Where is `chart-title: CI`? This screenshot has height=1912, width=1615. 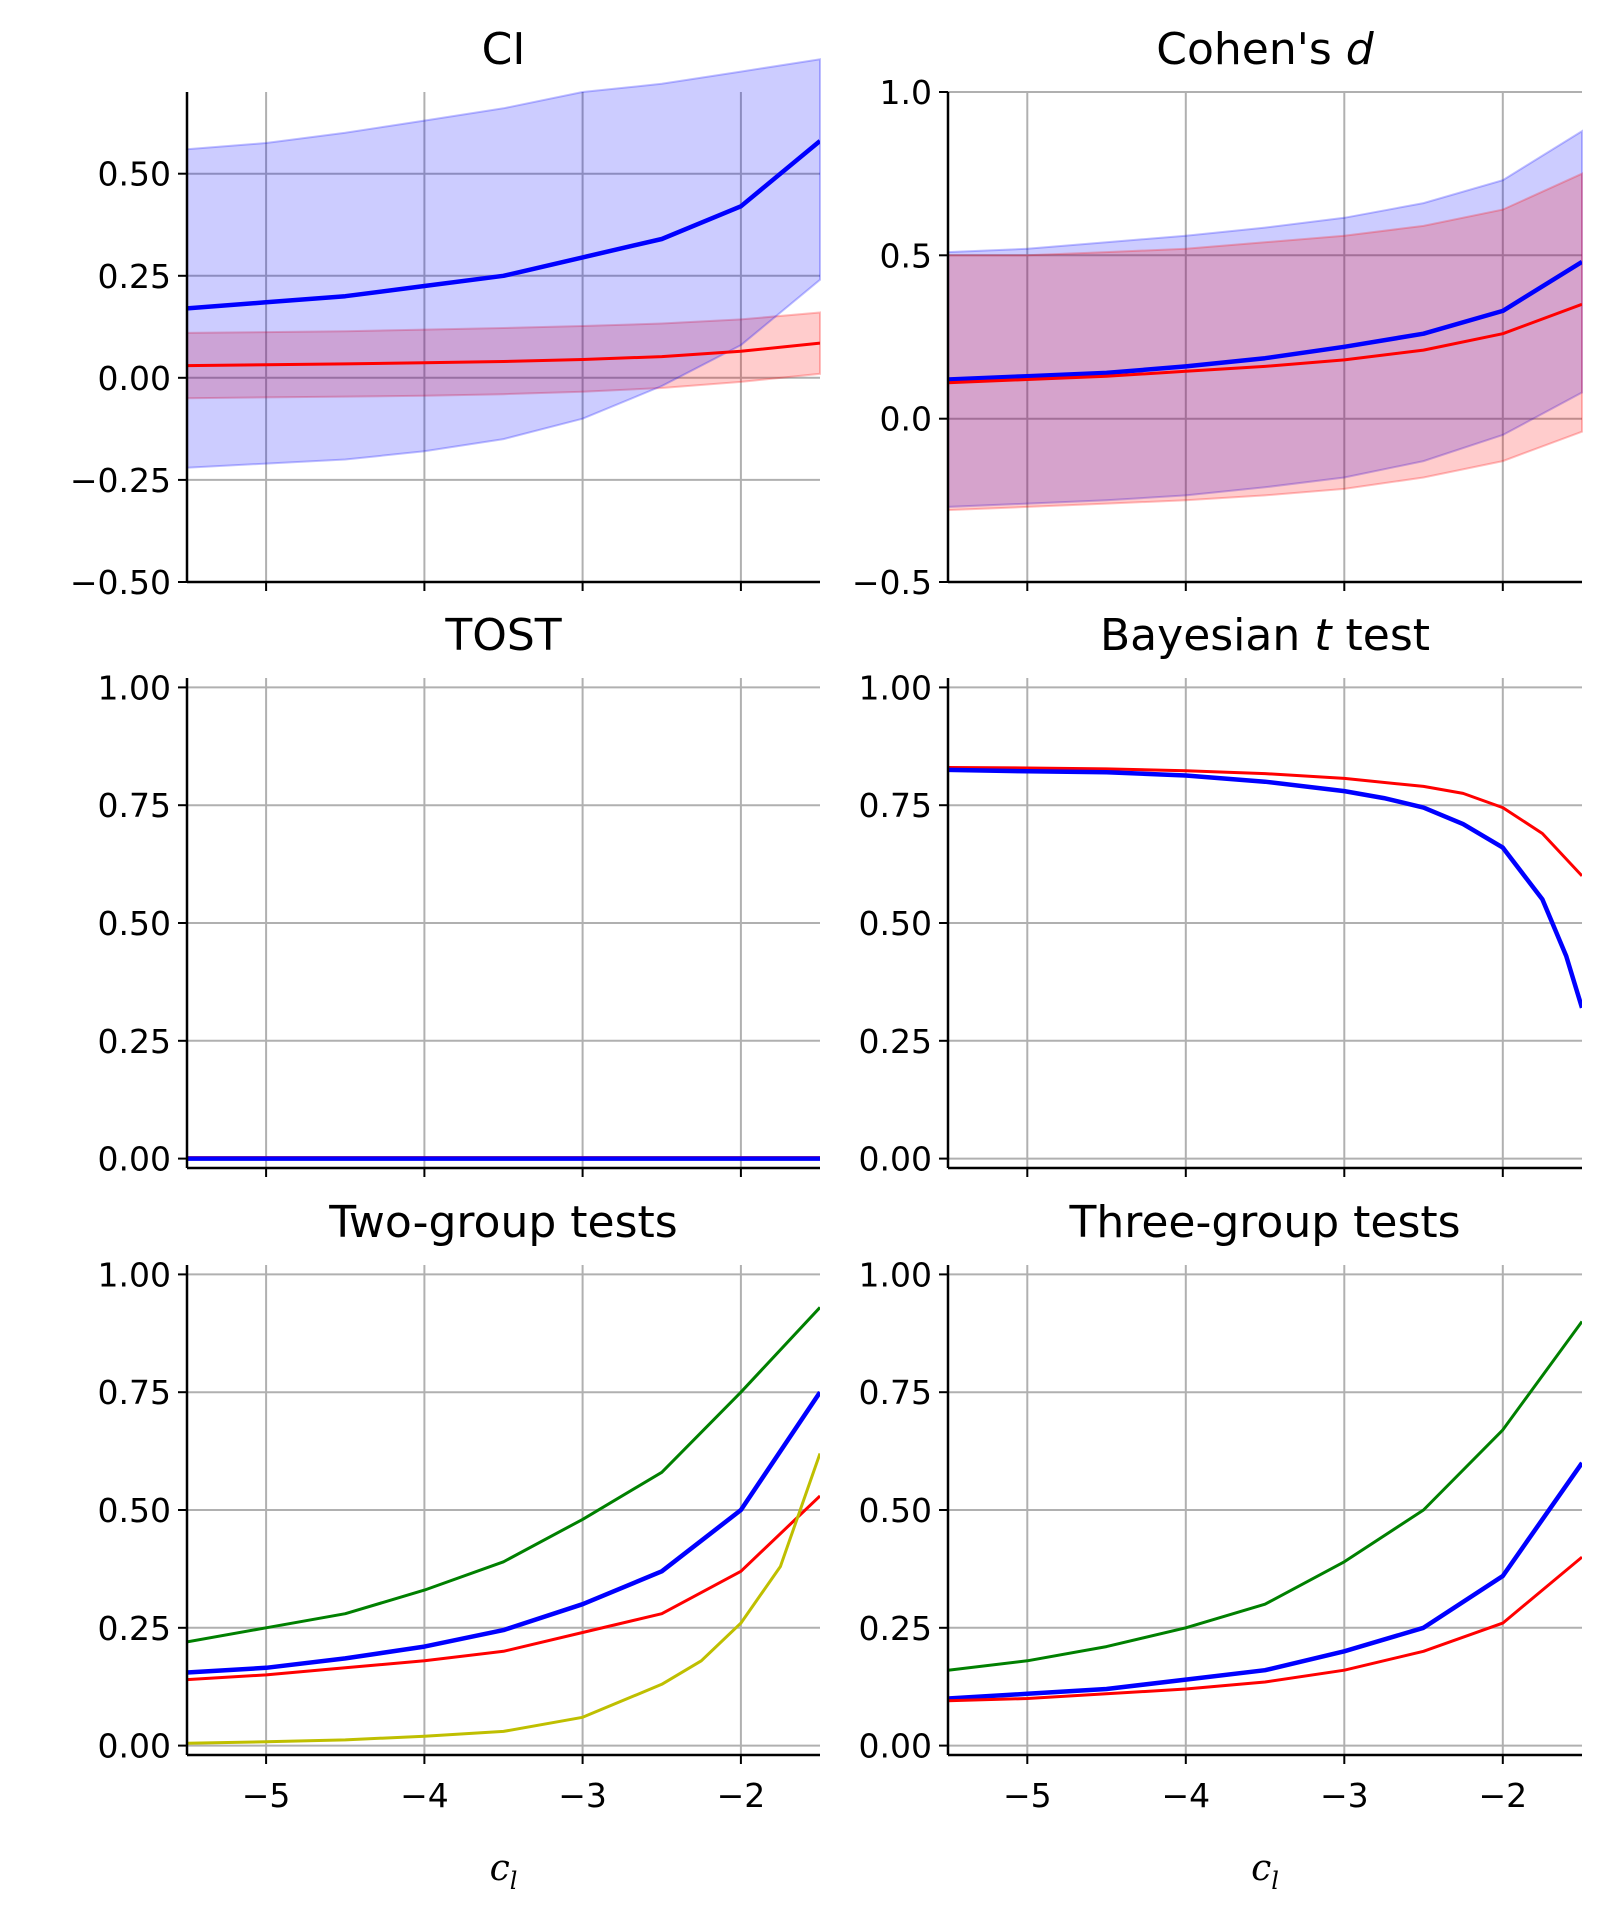 chart-title: CI is located at coordinates (504, 49).